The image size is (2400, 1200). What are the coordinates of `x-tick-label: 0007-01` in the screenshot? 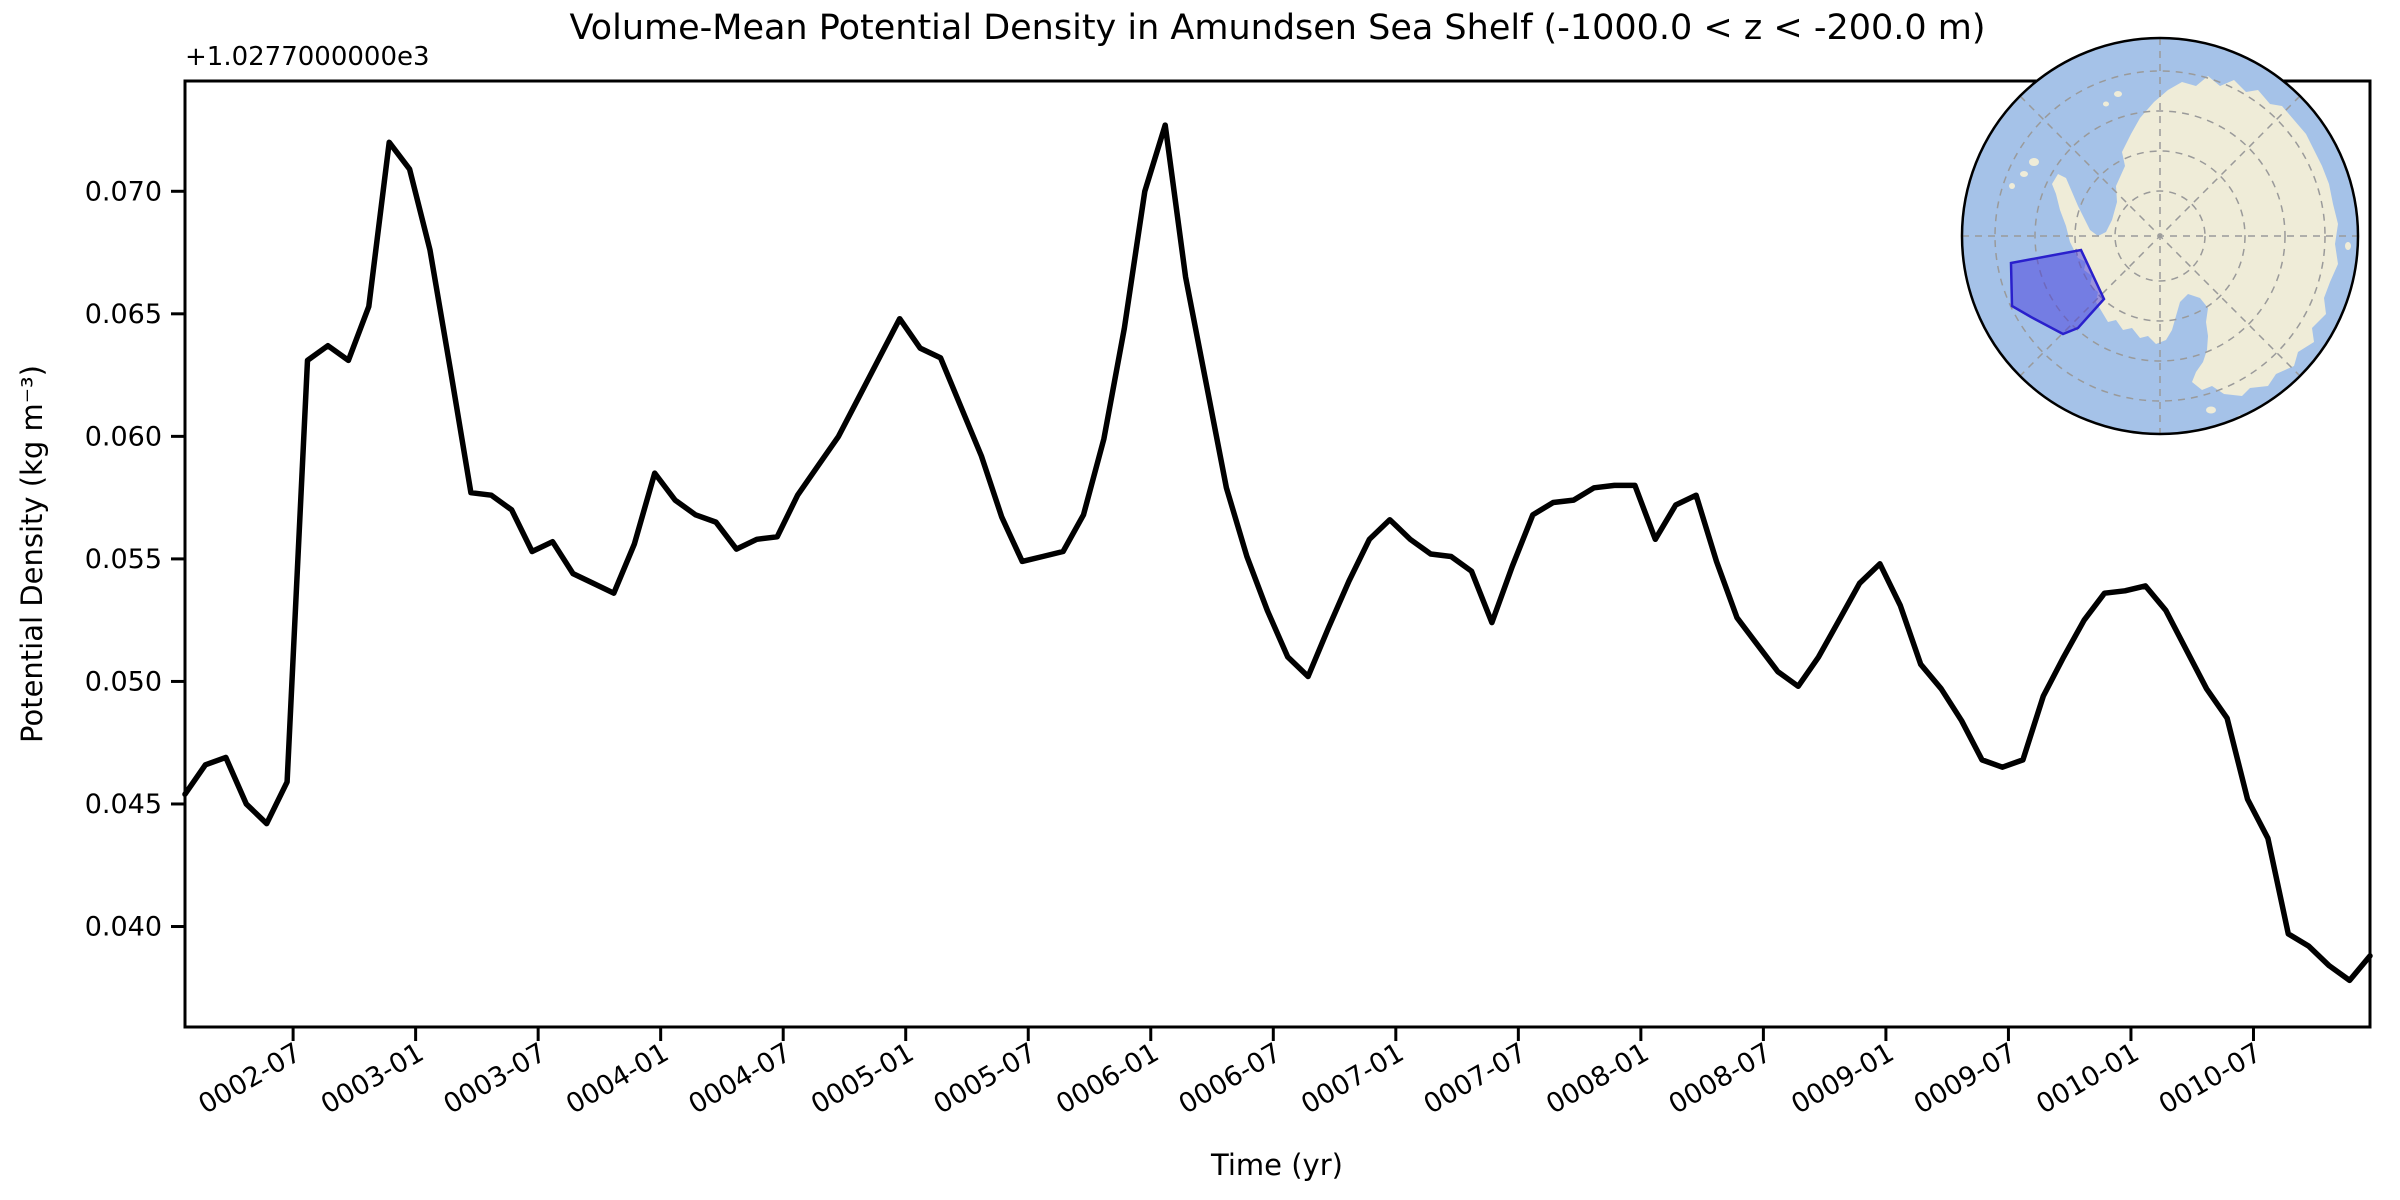 It's located at (1352, 1078).